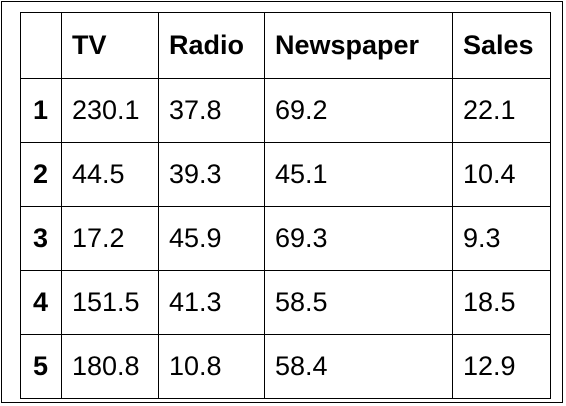  Describe the element at coordinates (358, 45) in the screenshot. I see `column-header-newspaper: Newspaper` at that location.